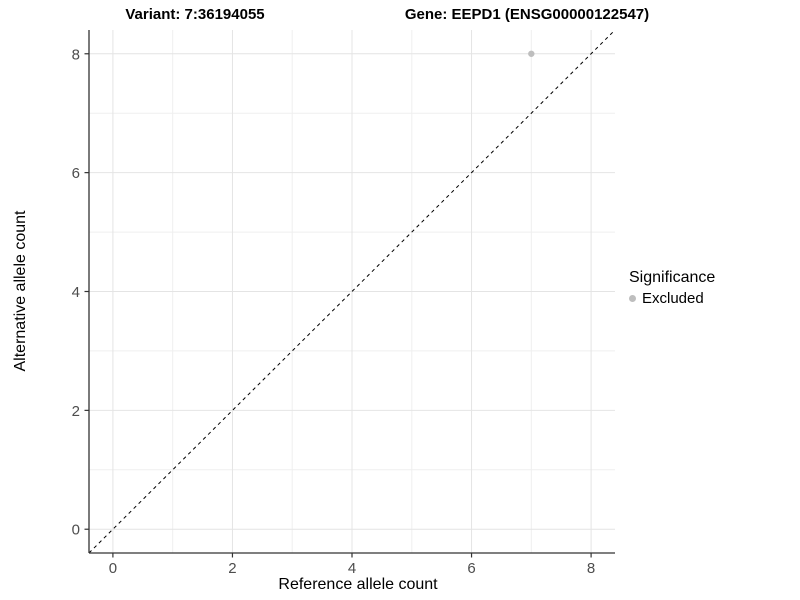 The width and height of the screenshot is (800, 600). I want to click on legend-item-excluded: Excluded, so click(672, 298).